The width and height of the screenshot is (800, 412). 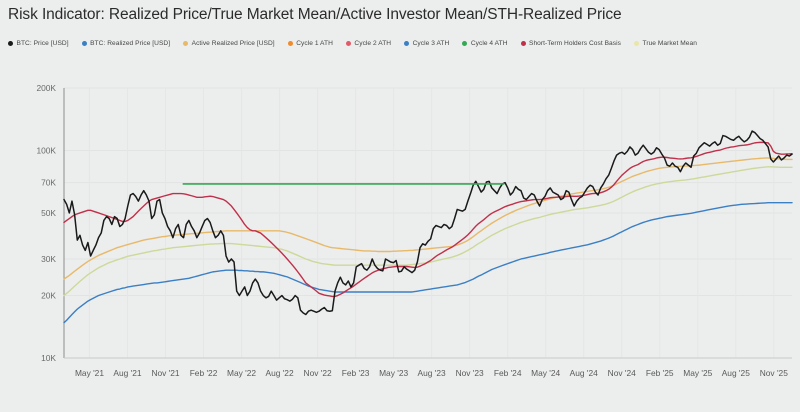 I want to click on x-axis-tick-label: Aug '25, so click(x=736, y=373).